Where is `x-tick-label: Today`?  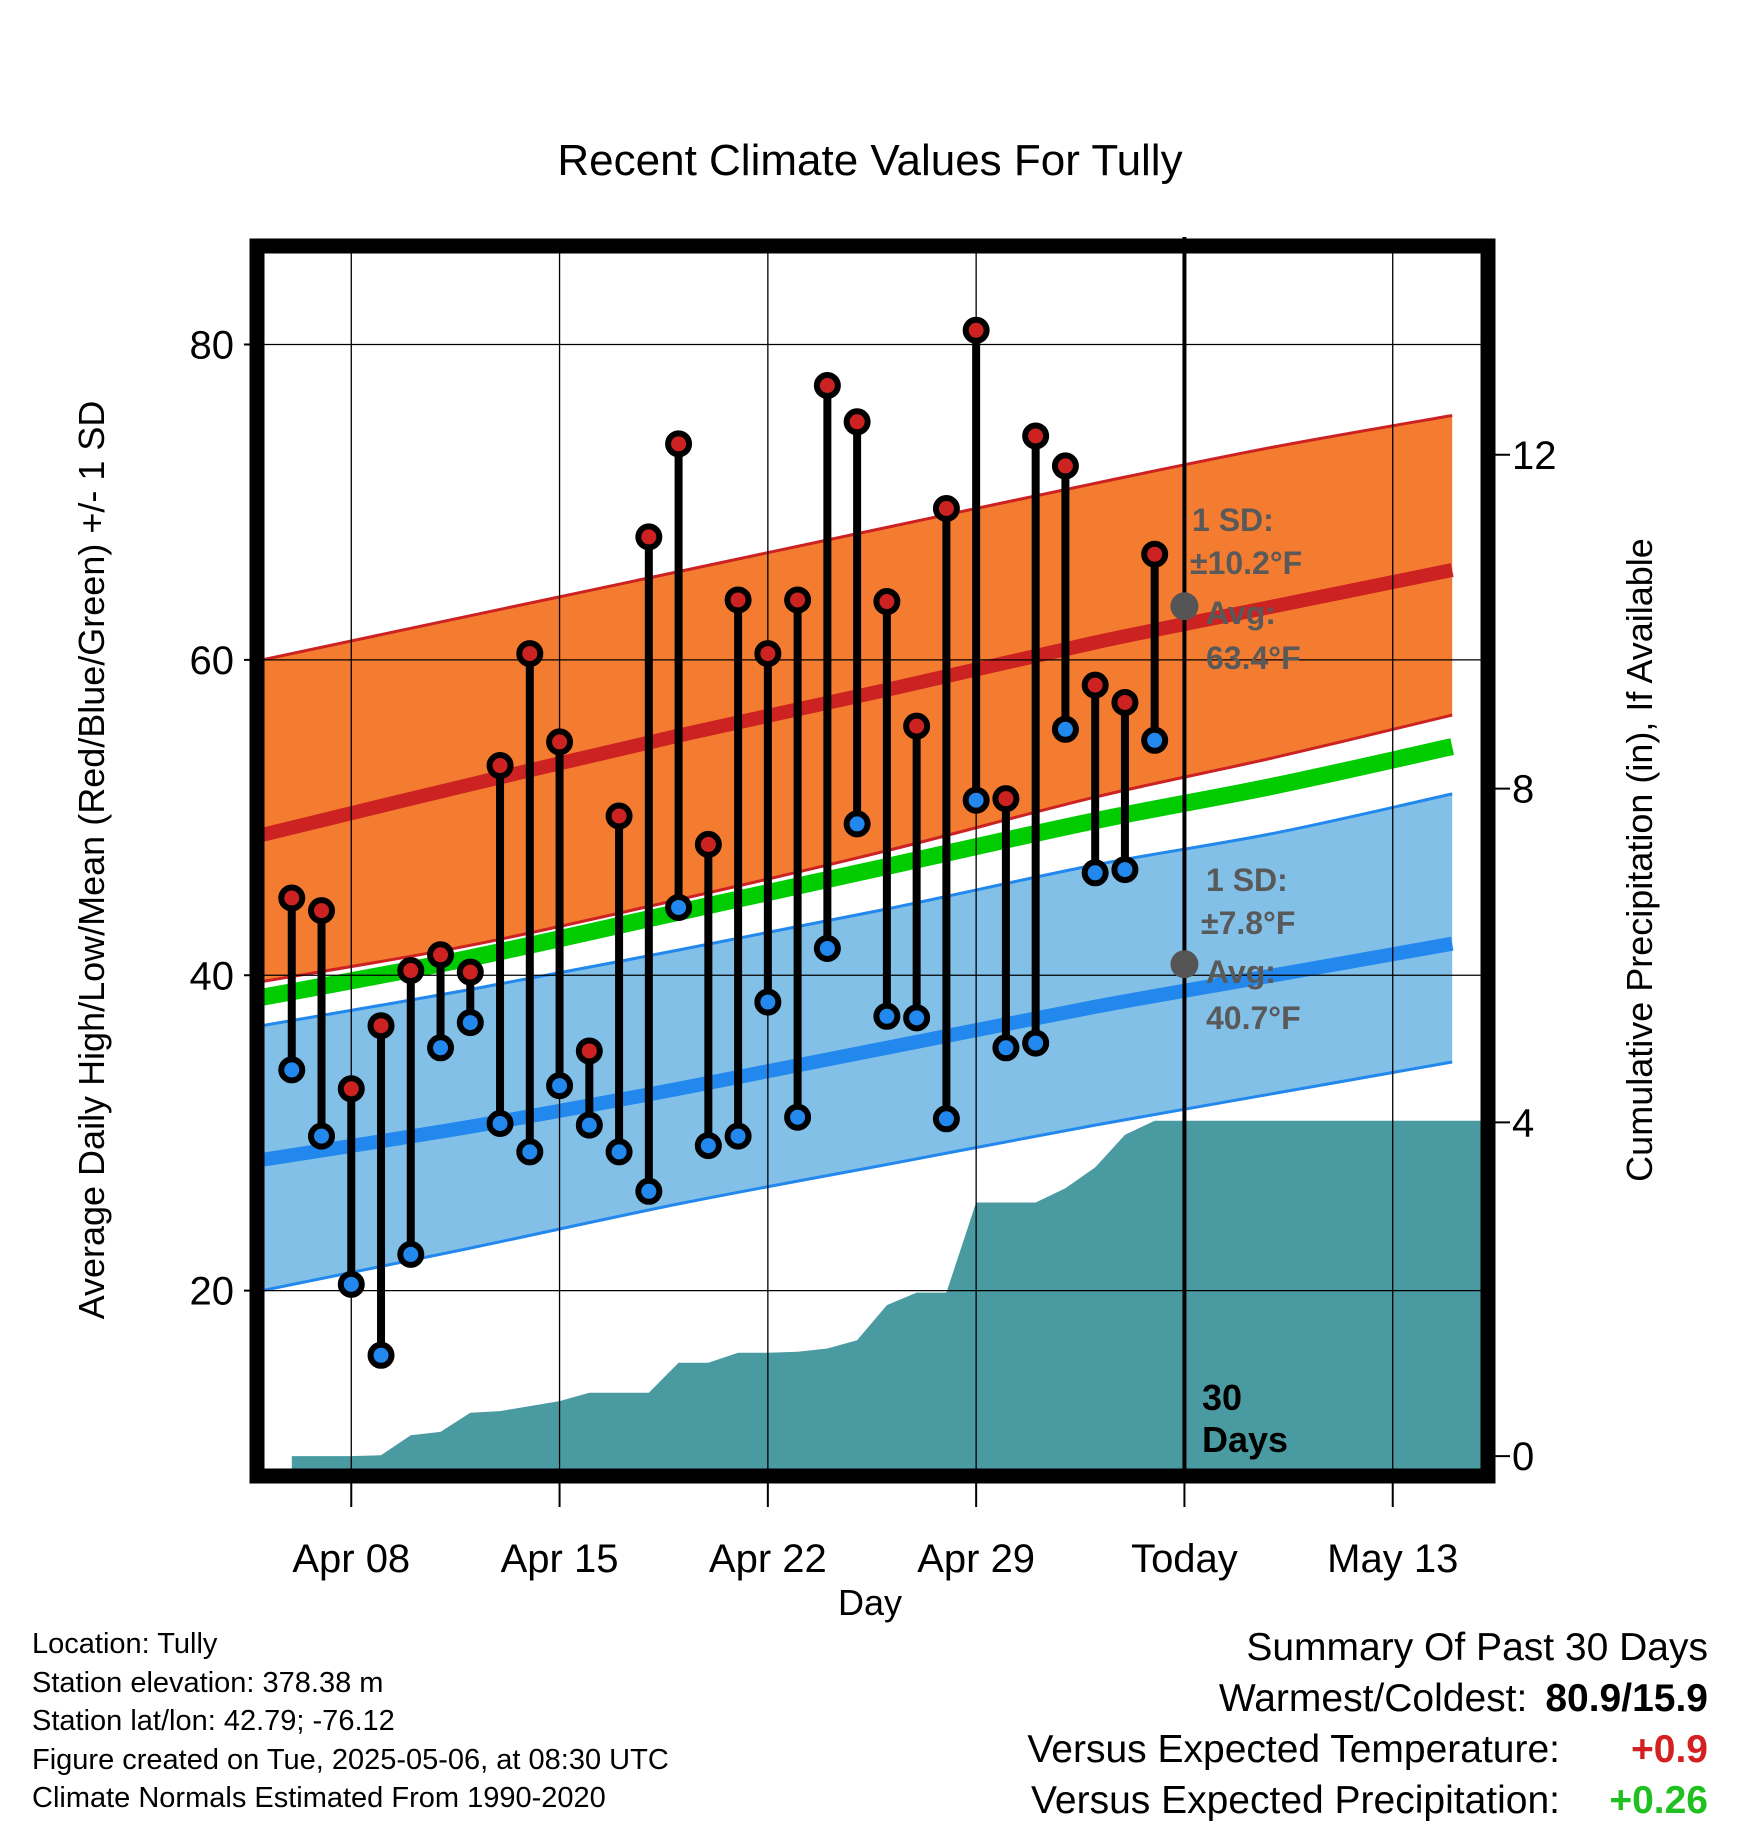 x-tick-label: Today is located at coordinates (1184, 1559).